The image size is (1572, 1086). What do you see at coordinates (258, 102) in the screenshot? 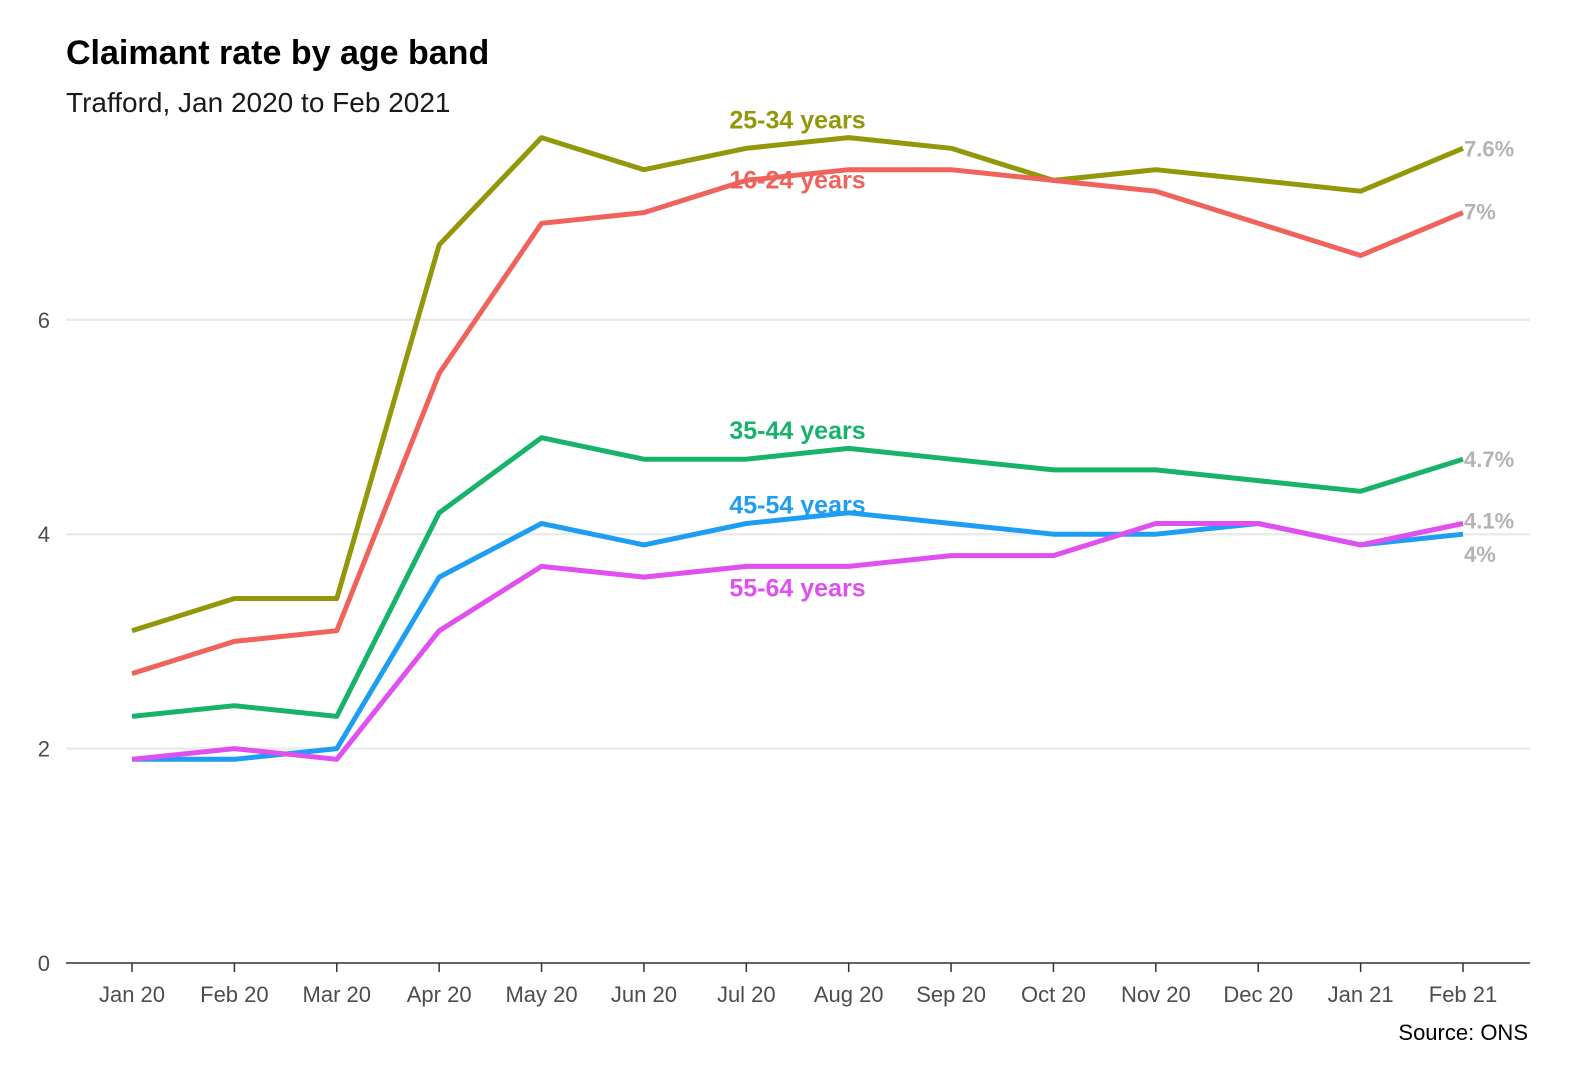
I see `chart-subtitle: Trafford, Jan 2020 to Feb 2021` at bounding box center [258, 102].